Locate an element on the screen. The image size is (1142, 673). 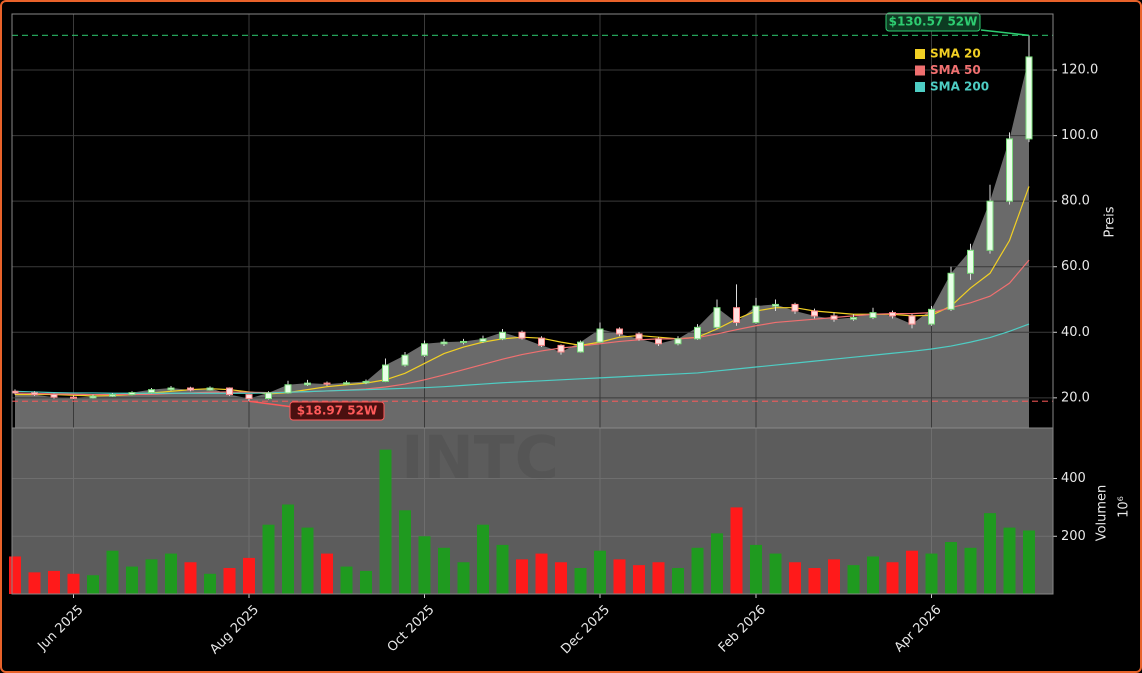
annotation-box is located at coordinates (933, 22).